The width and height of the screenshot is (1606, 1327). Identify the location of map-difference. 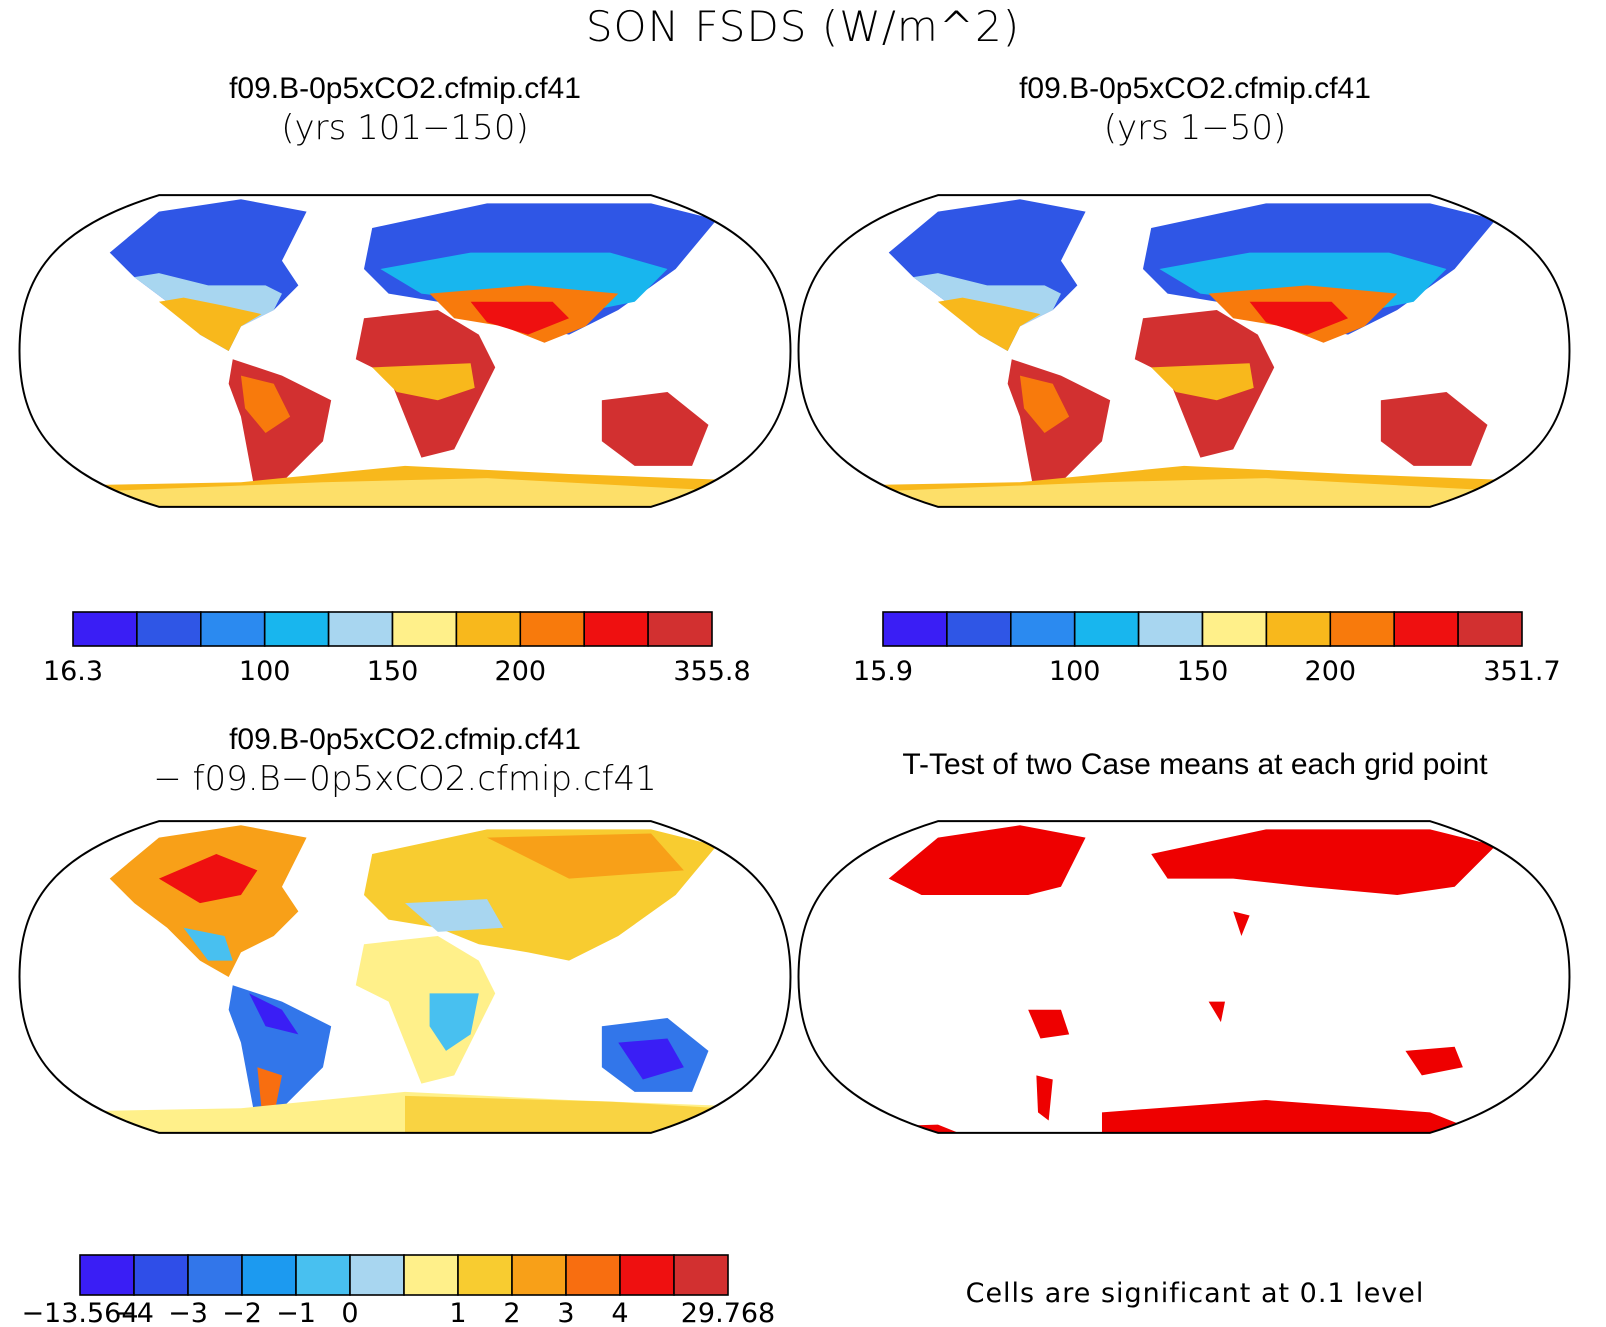
(405, 977).